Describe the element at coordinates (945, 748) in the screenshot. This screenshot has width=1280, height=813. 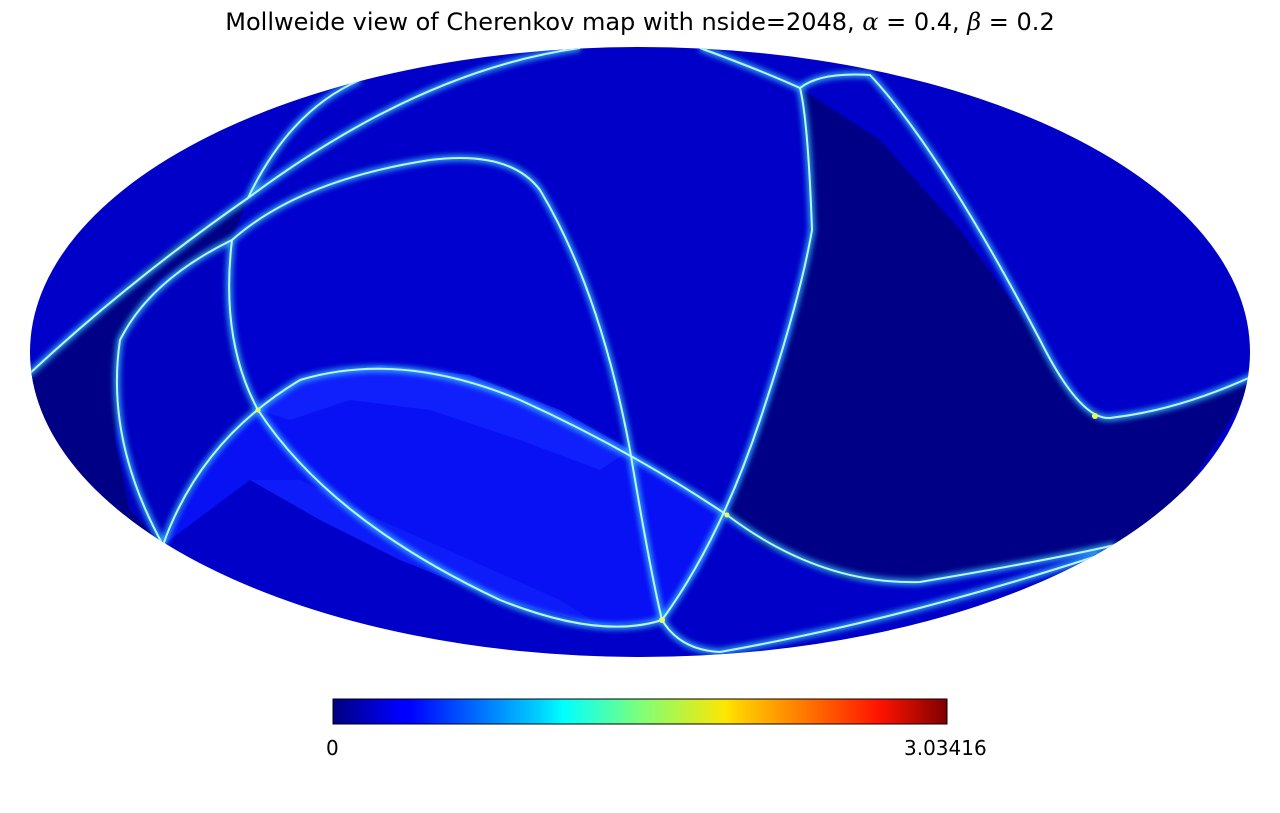
I see `colorbar-max-label: 3.03416` at that location.